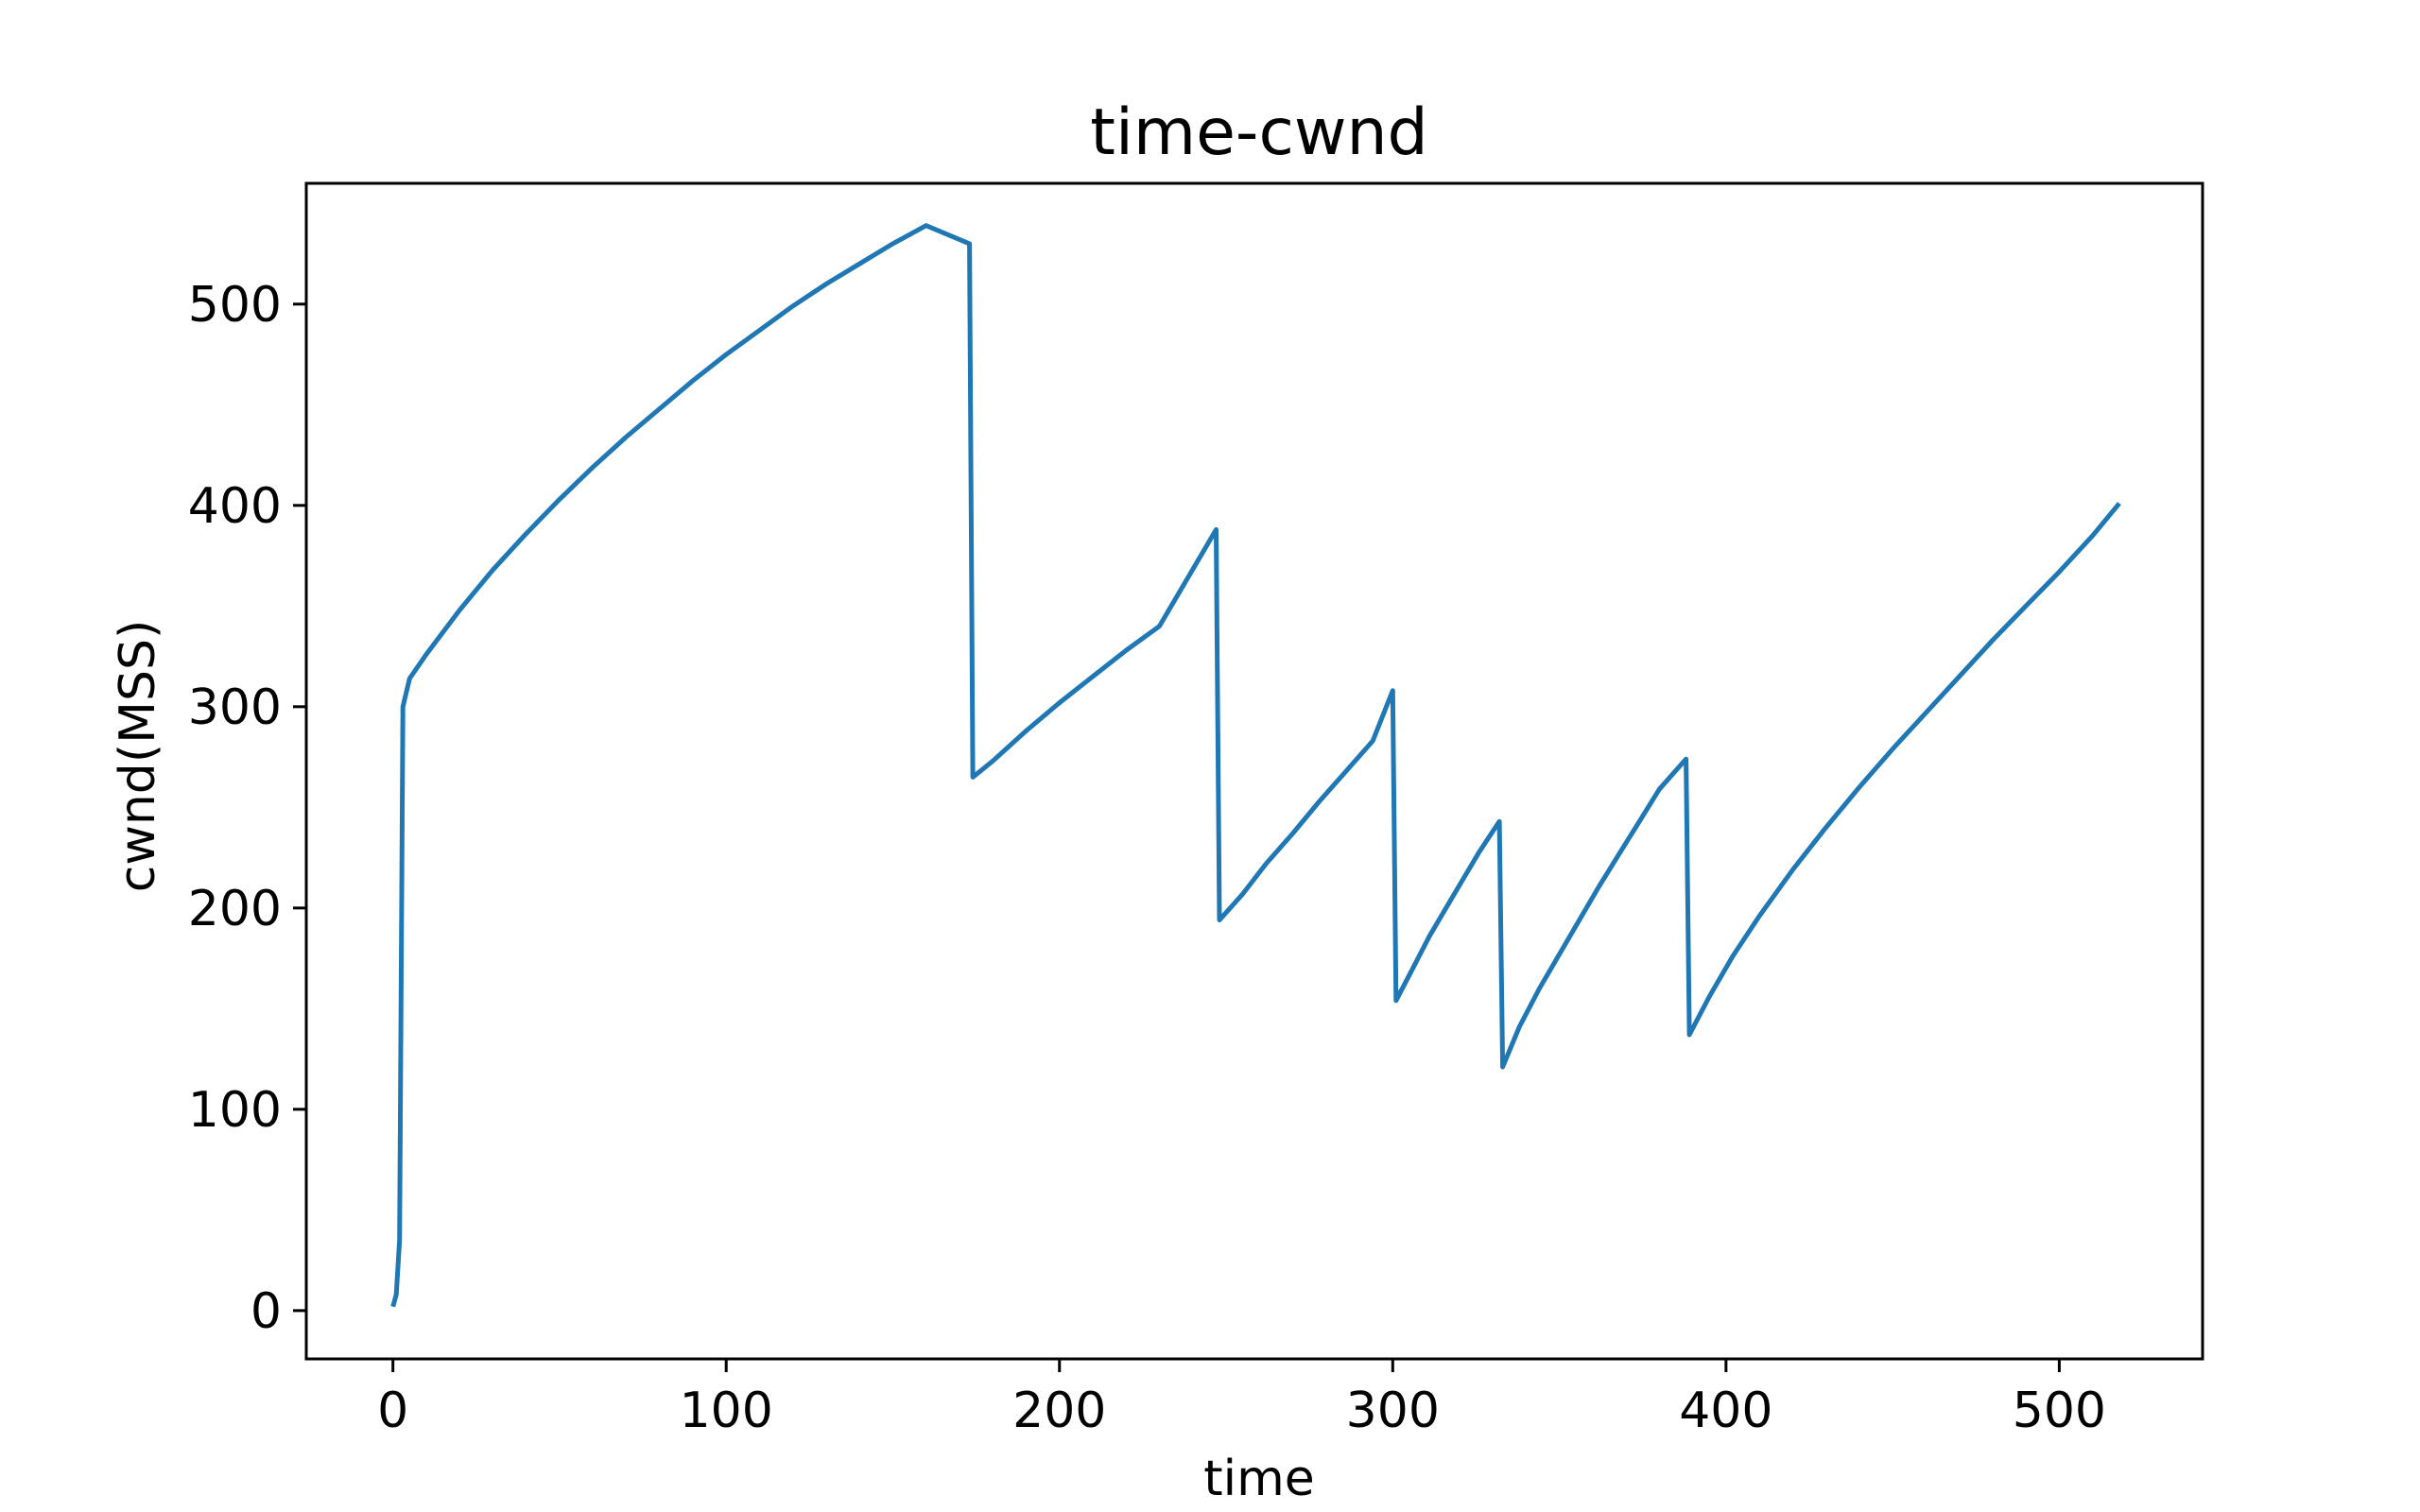  What do you see at coordinates (235, 707) in the screenshot?
I see `y-tick-label: 300` at bounding box center [235, 707].